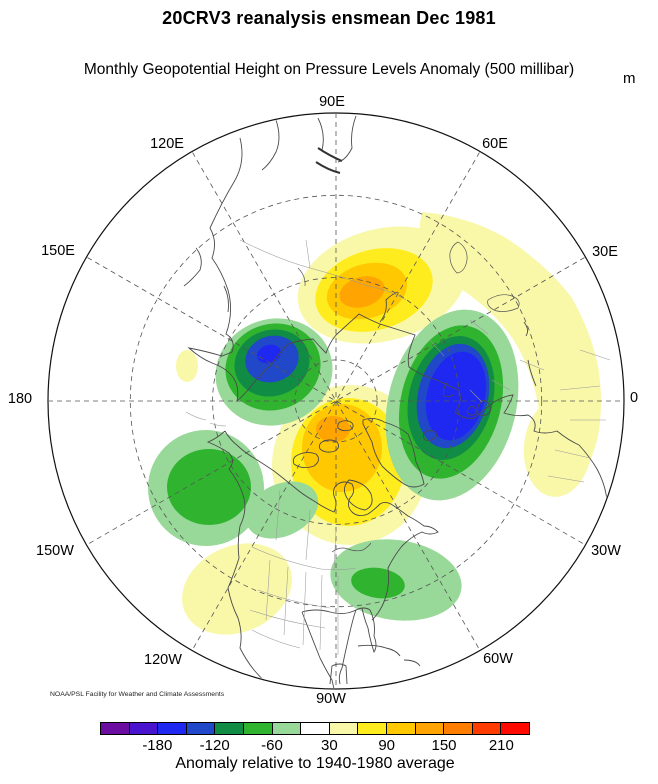 Image resolution: width=658 pixels, height=784 pixels. What do you see at coordinates (332, 465) in the screenshot?
I see `canadian-archipelago-islands` at bounding box center [332, 465].